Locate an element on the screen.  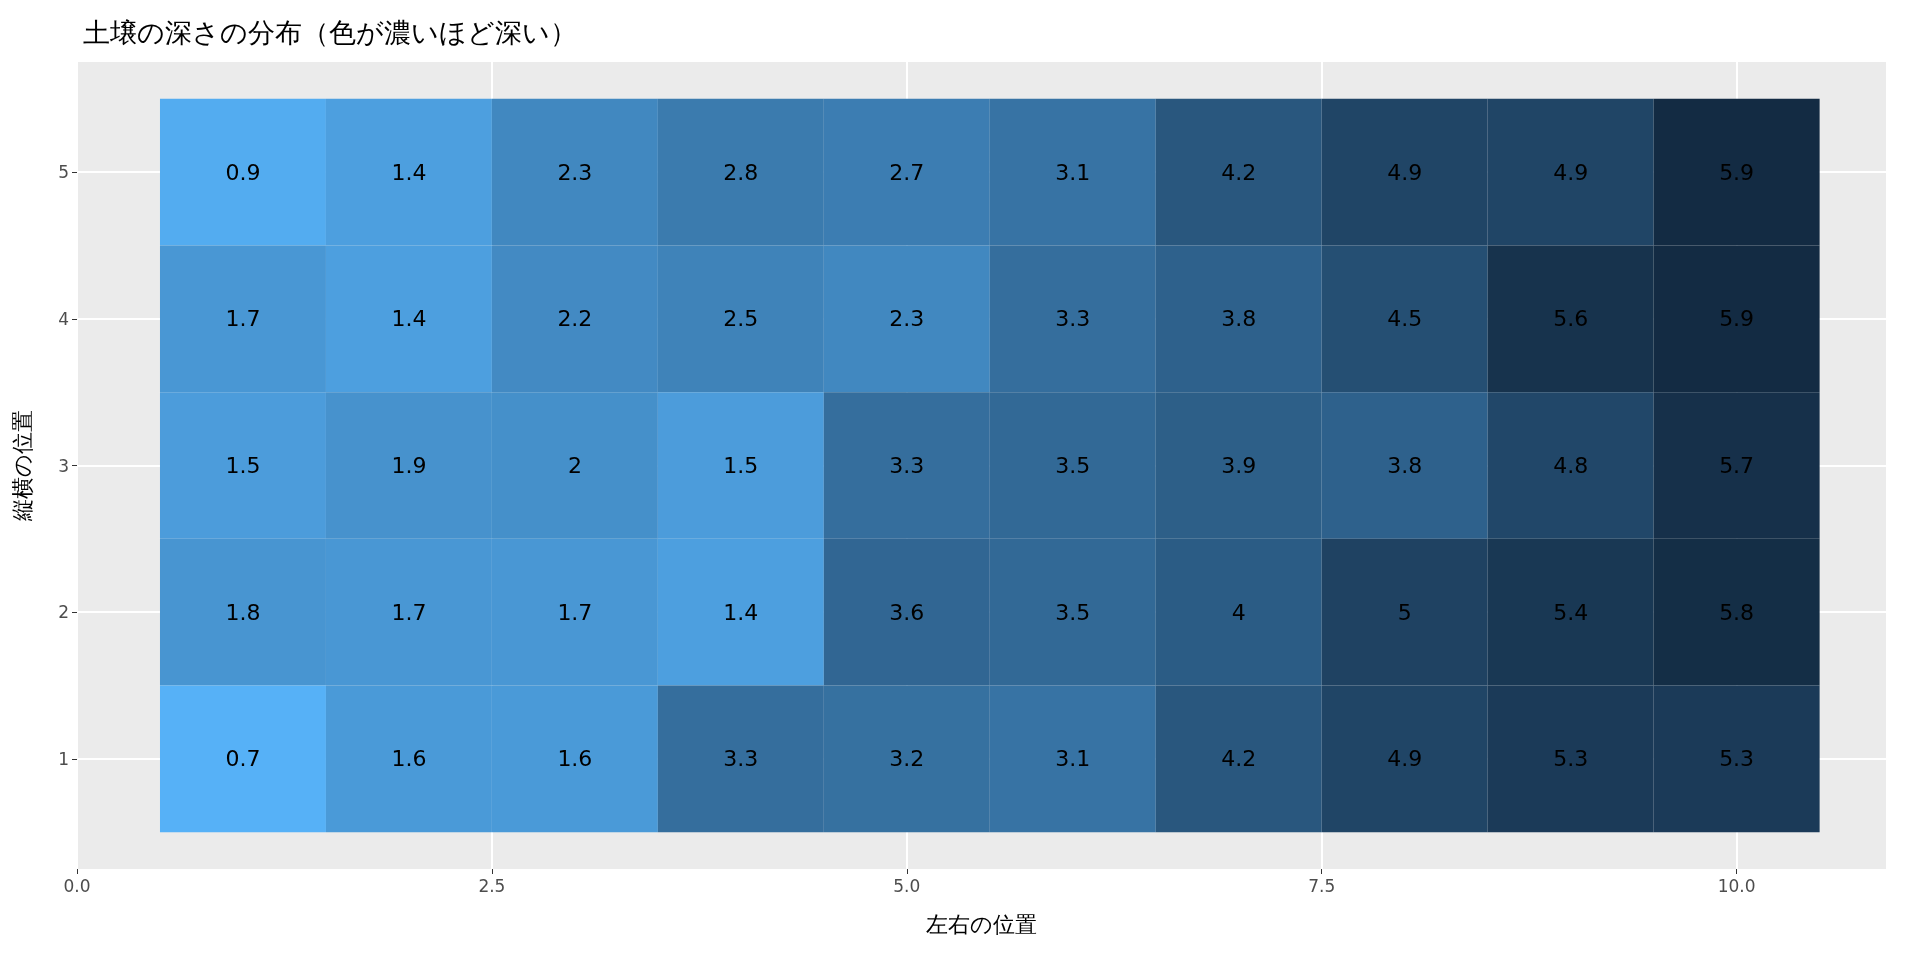
x-tick-label: 10.0 is located at coordinates (1736, 885).